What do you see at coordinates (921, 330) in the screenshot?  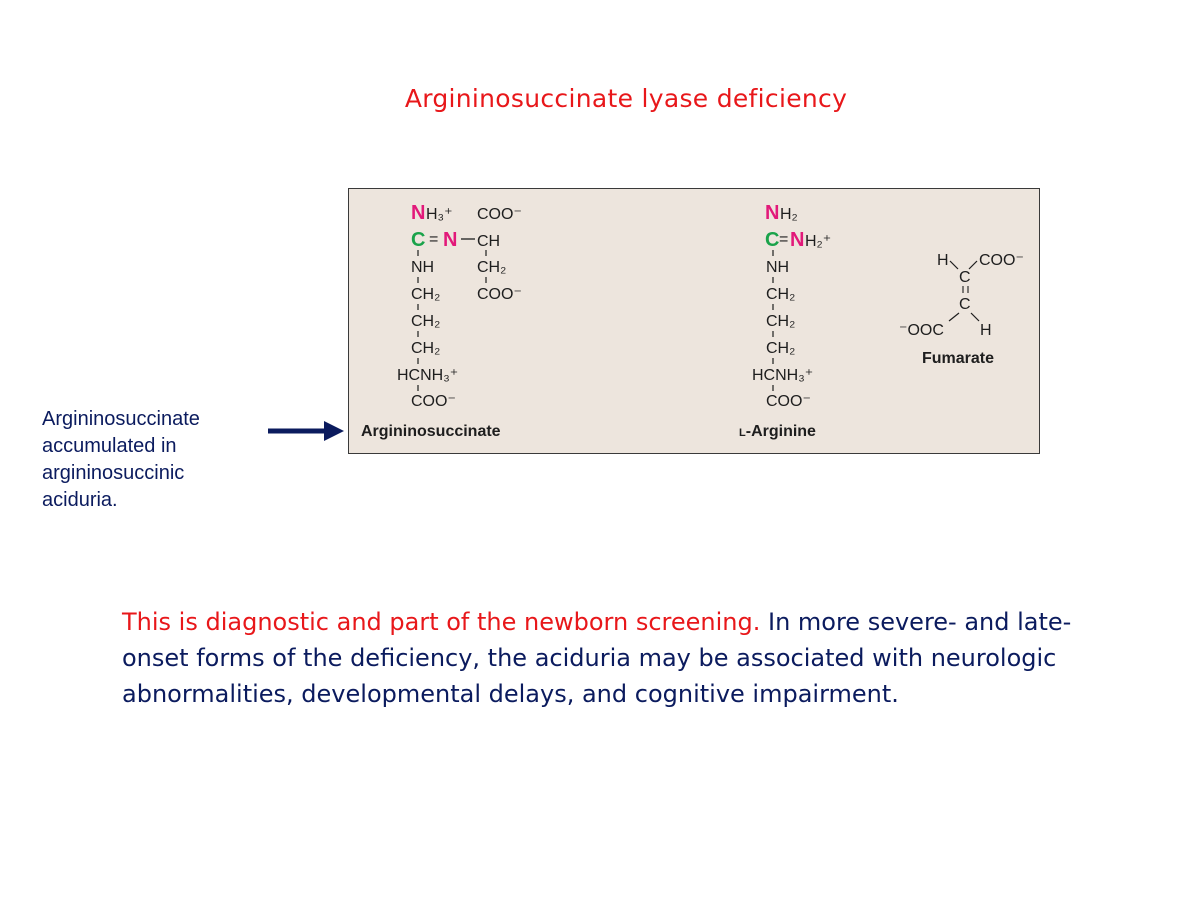 I see `ooc-group: ⁻OOC` at bounding box center [921, 330].